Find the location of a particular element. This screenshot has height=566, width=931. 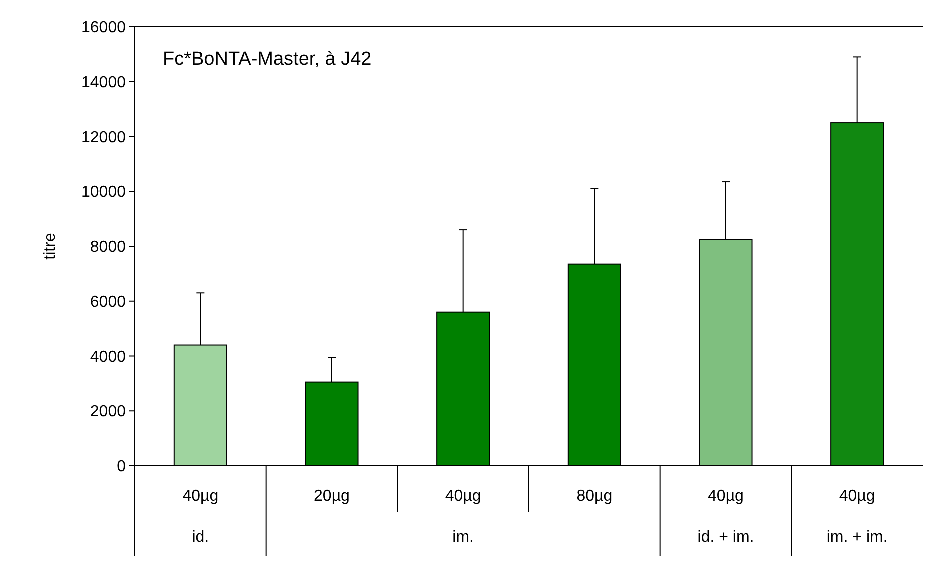

y-tick-label: 4000 is located at coordinates (108, 357).